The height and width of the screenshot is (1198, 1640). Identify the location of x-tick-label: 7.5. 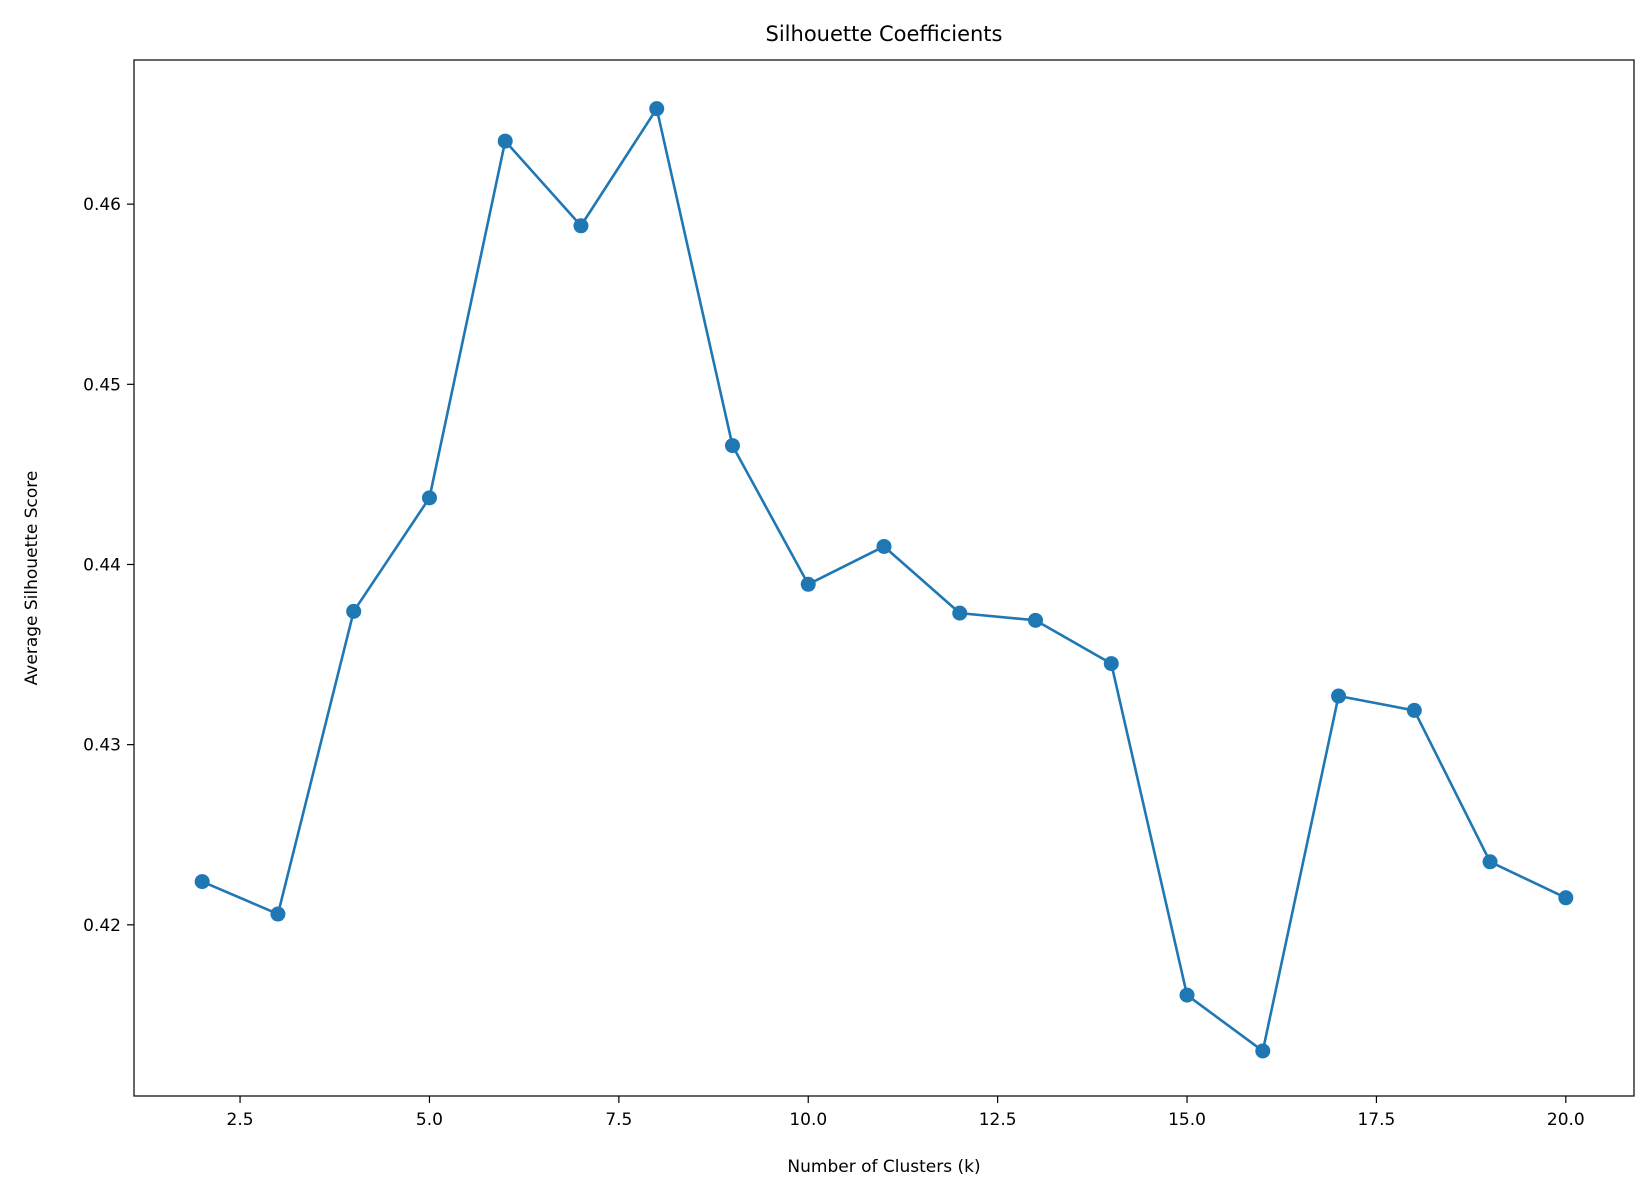
(618, 1120).